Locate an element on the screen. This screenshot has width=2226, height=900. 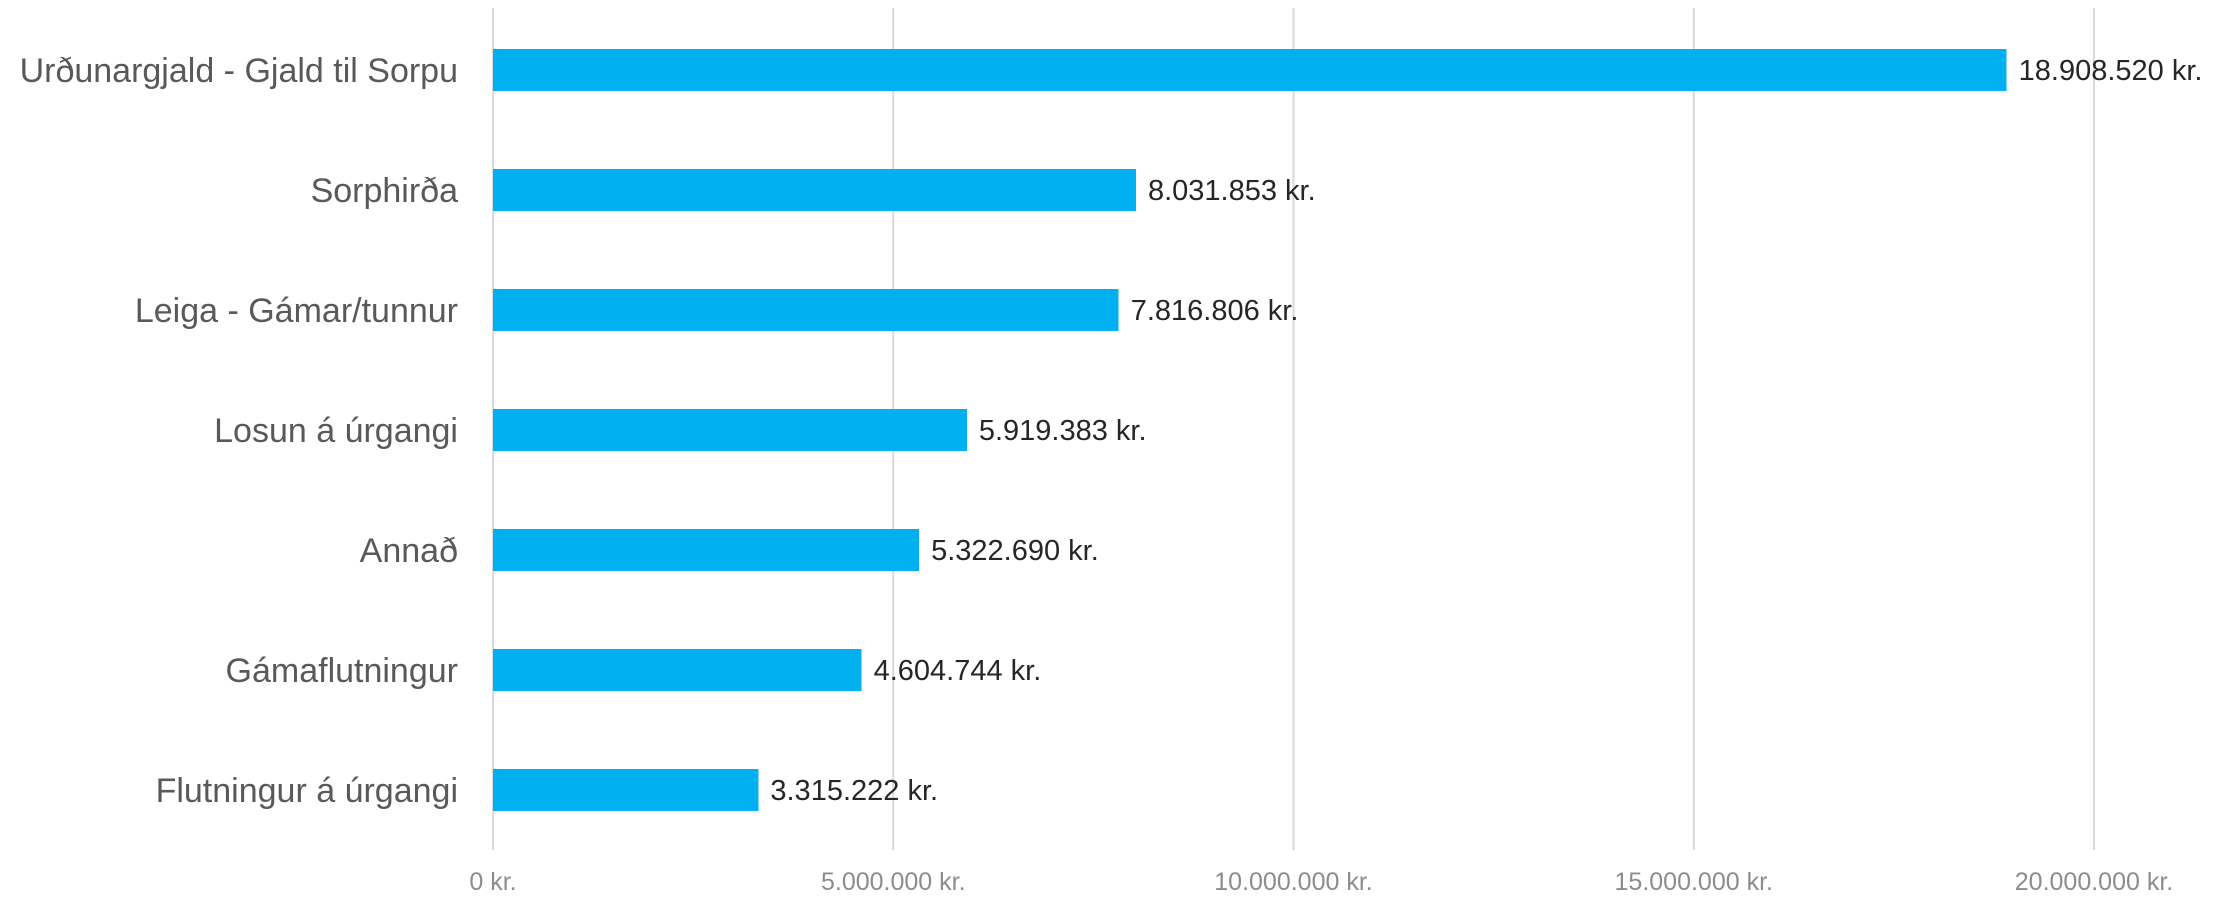
data-label: 18.908.520 kr. is located at coordinates (2111, 71).